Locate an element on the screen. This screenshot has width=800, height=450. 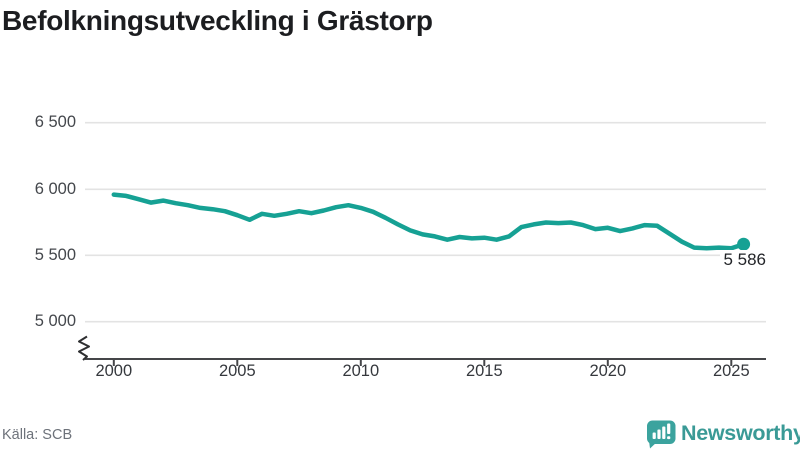
end-point-dot is located at coordinates (744, 244).